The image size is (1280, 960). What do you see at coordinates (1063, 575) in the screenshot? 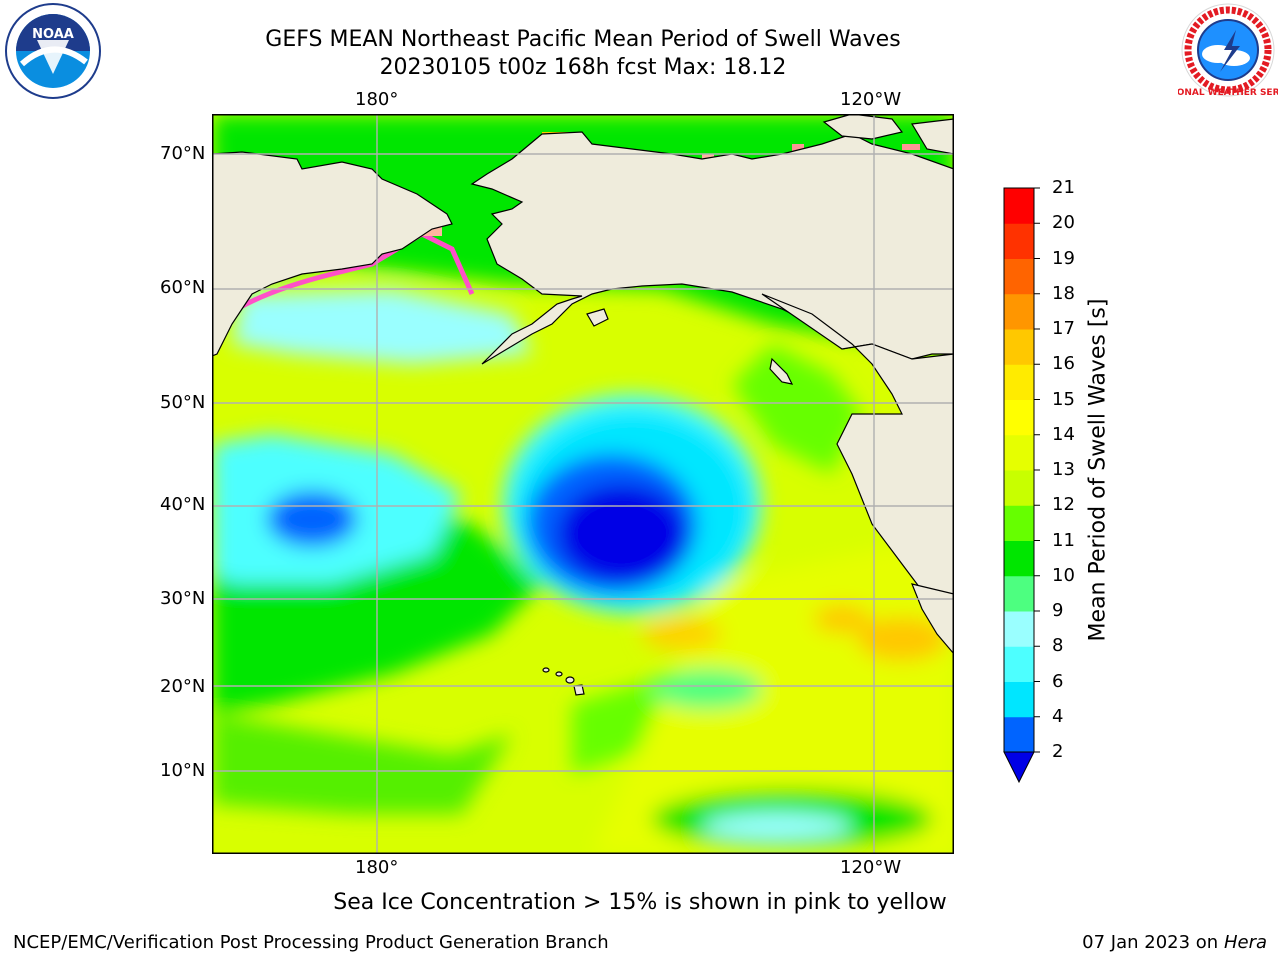
I see `colorbar-tick-label: 10` at bounding box center [1063, 575].